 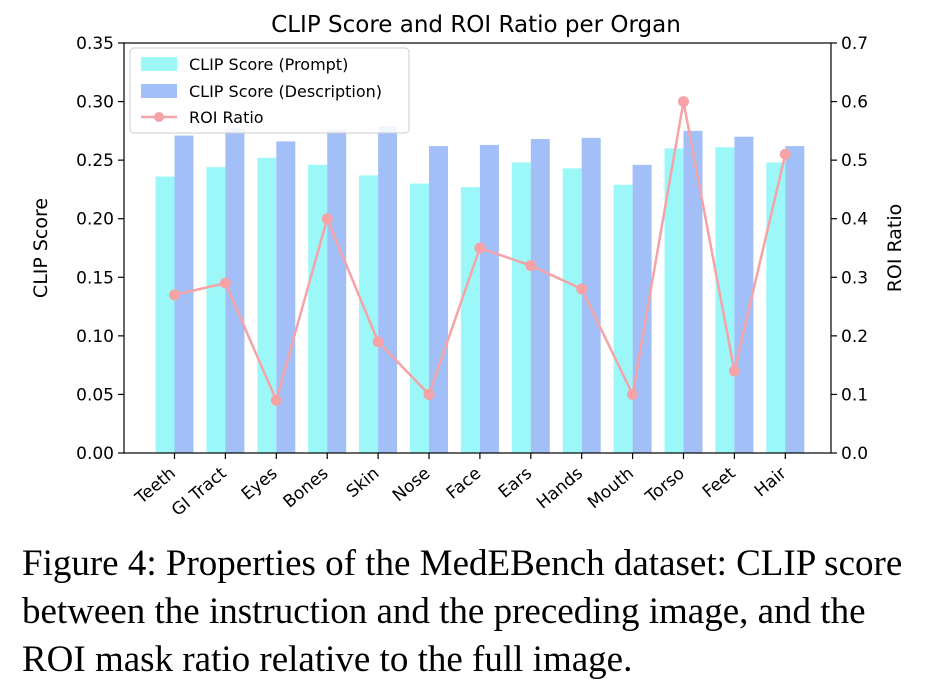 What do you see at coordinates (159, 117) in the screenshot?
I see `legend-swatch-roi-marker` at bounding box center [159, 117].